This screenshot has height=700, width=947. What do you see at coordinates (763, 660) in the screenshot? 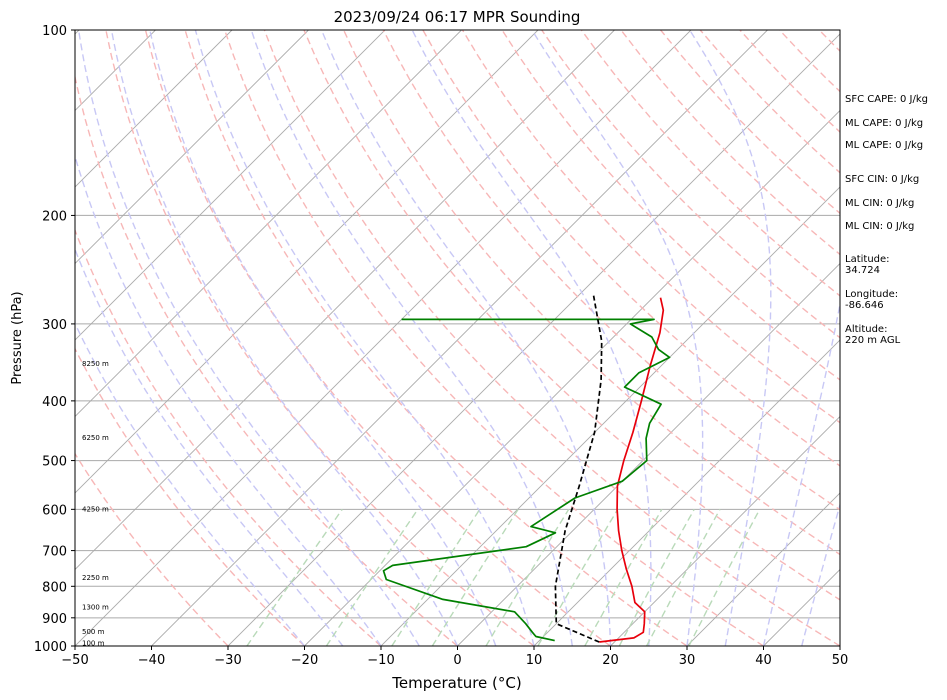
I see `x-tick-label: 40` at bounding box center [763, 660].